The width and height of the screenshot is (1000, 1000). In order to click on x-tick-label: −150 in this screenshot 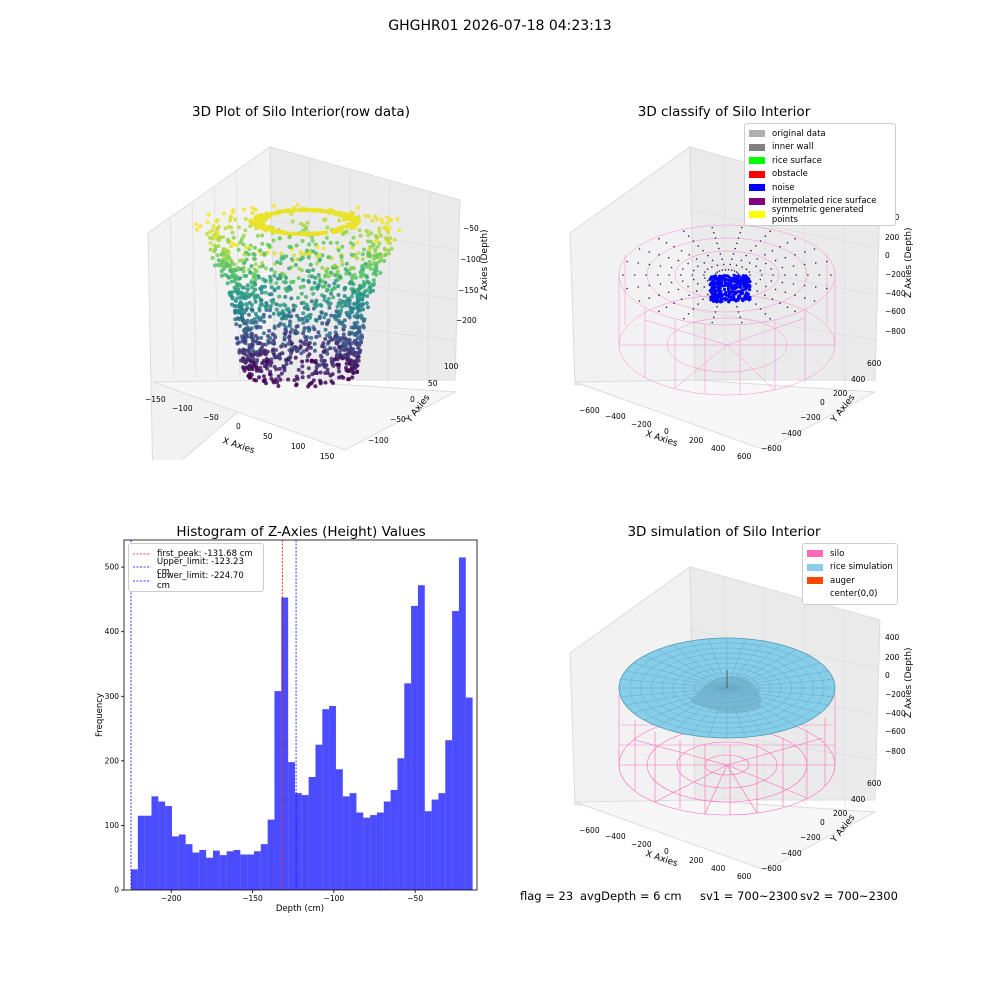, I will do `click(252, 898)`.